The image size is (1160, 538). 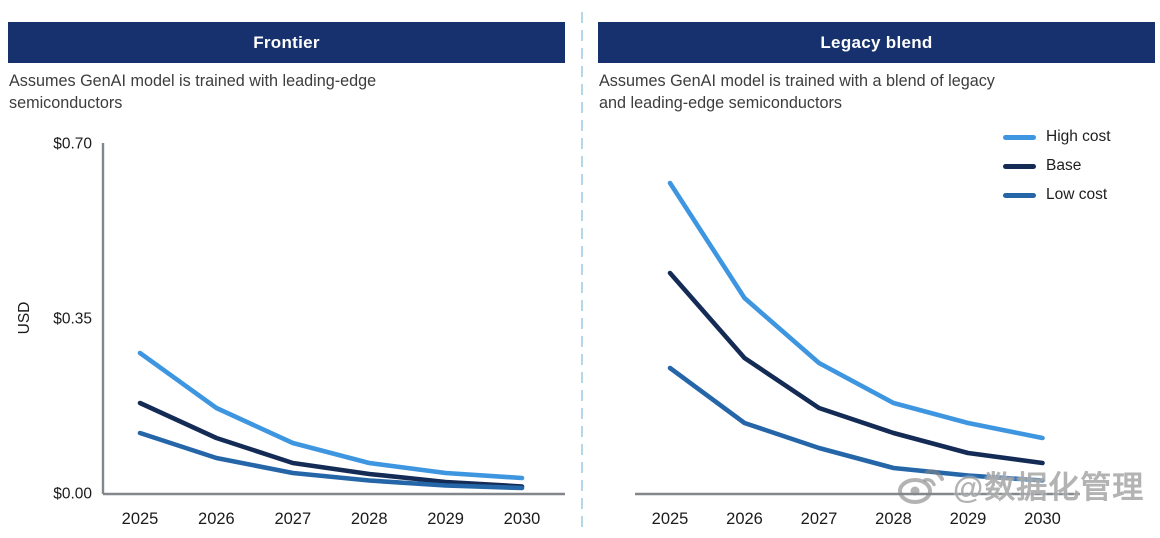 What do you see at coordinates (72, 144) in the screenshot?
I see `y-tick-label: $0.70` at bounding box center [72, 144].